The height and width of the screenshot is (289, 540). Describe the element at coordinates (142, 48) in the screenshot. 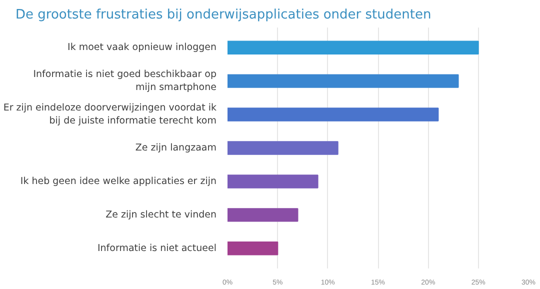

I see `y-tick-label: Ik moet vaak opnieuw inloggen` at that location.